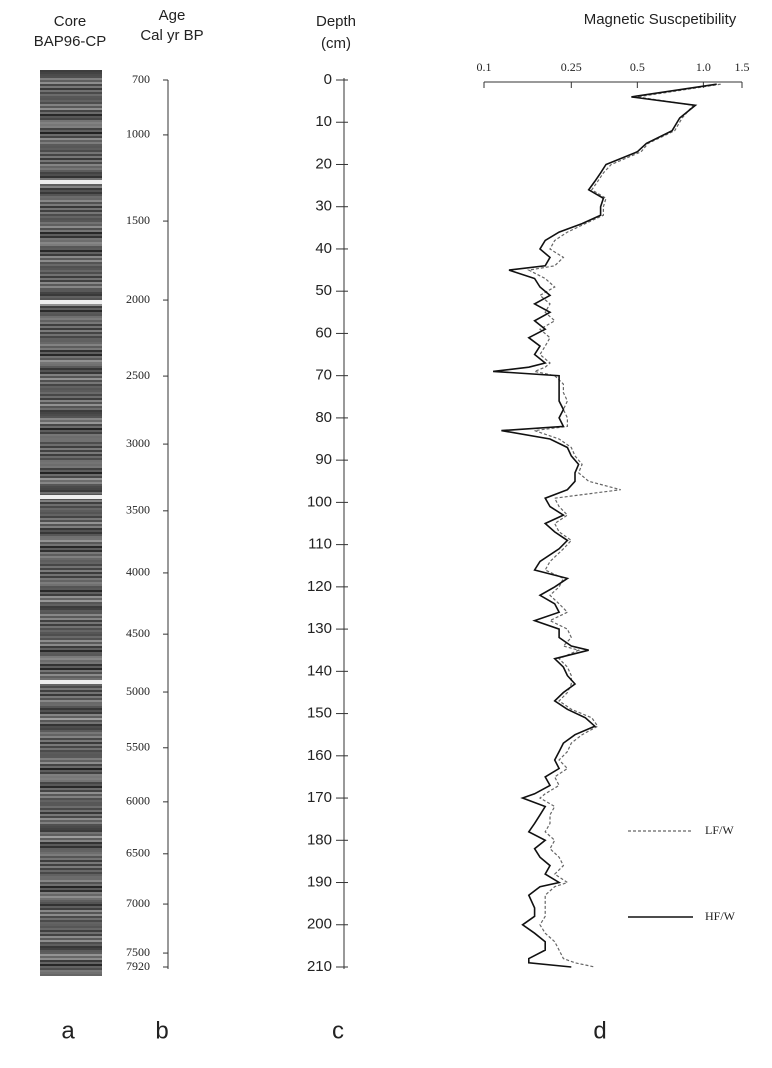 The width and height of the screenshot is (772, 1068). Describe the element at coordinates (323, 375) in the screenshot. I see `depth-tick-label: 70` at that location.